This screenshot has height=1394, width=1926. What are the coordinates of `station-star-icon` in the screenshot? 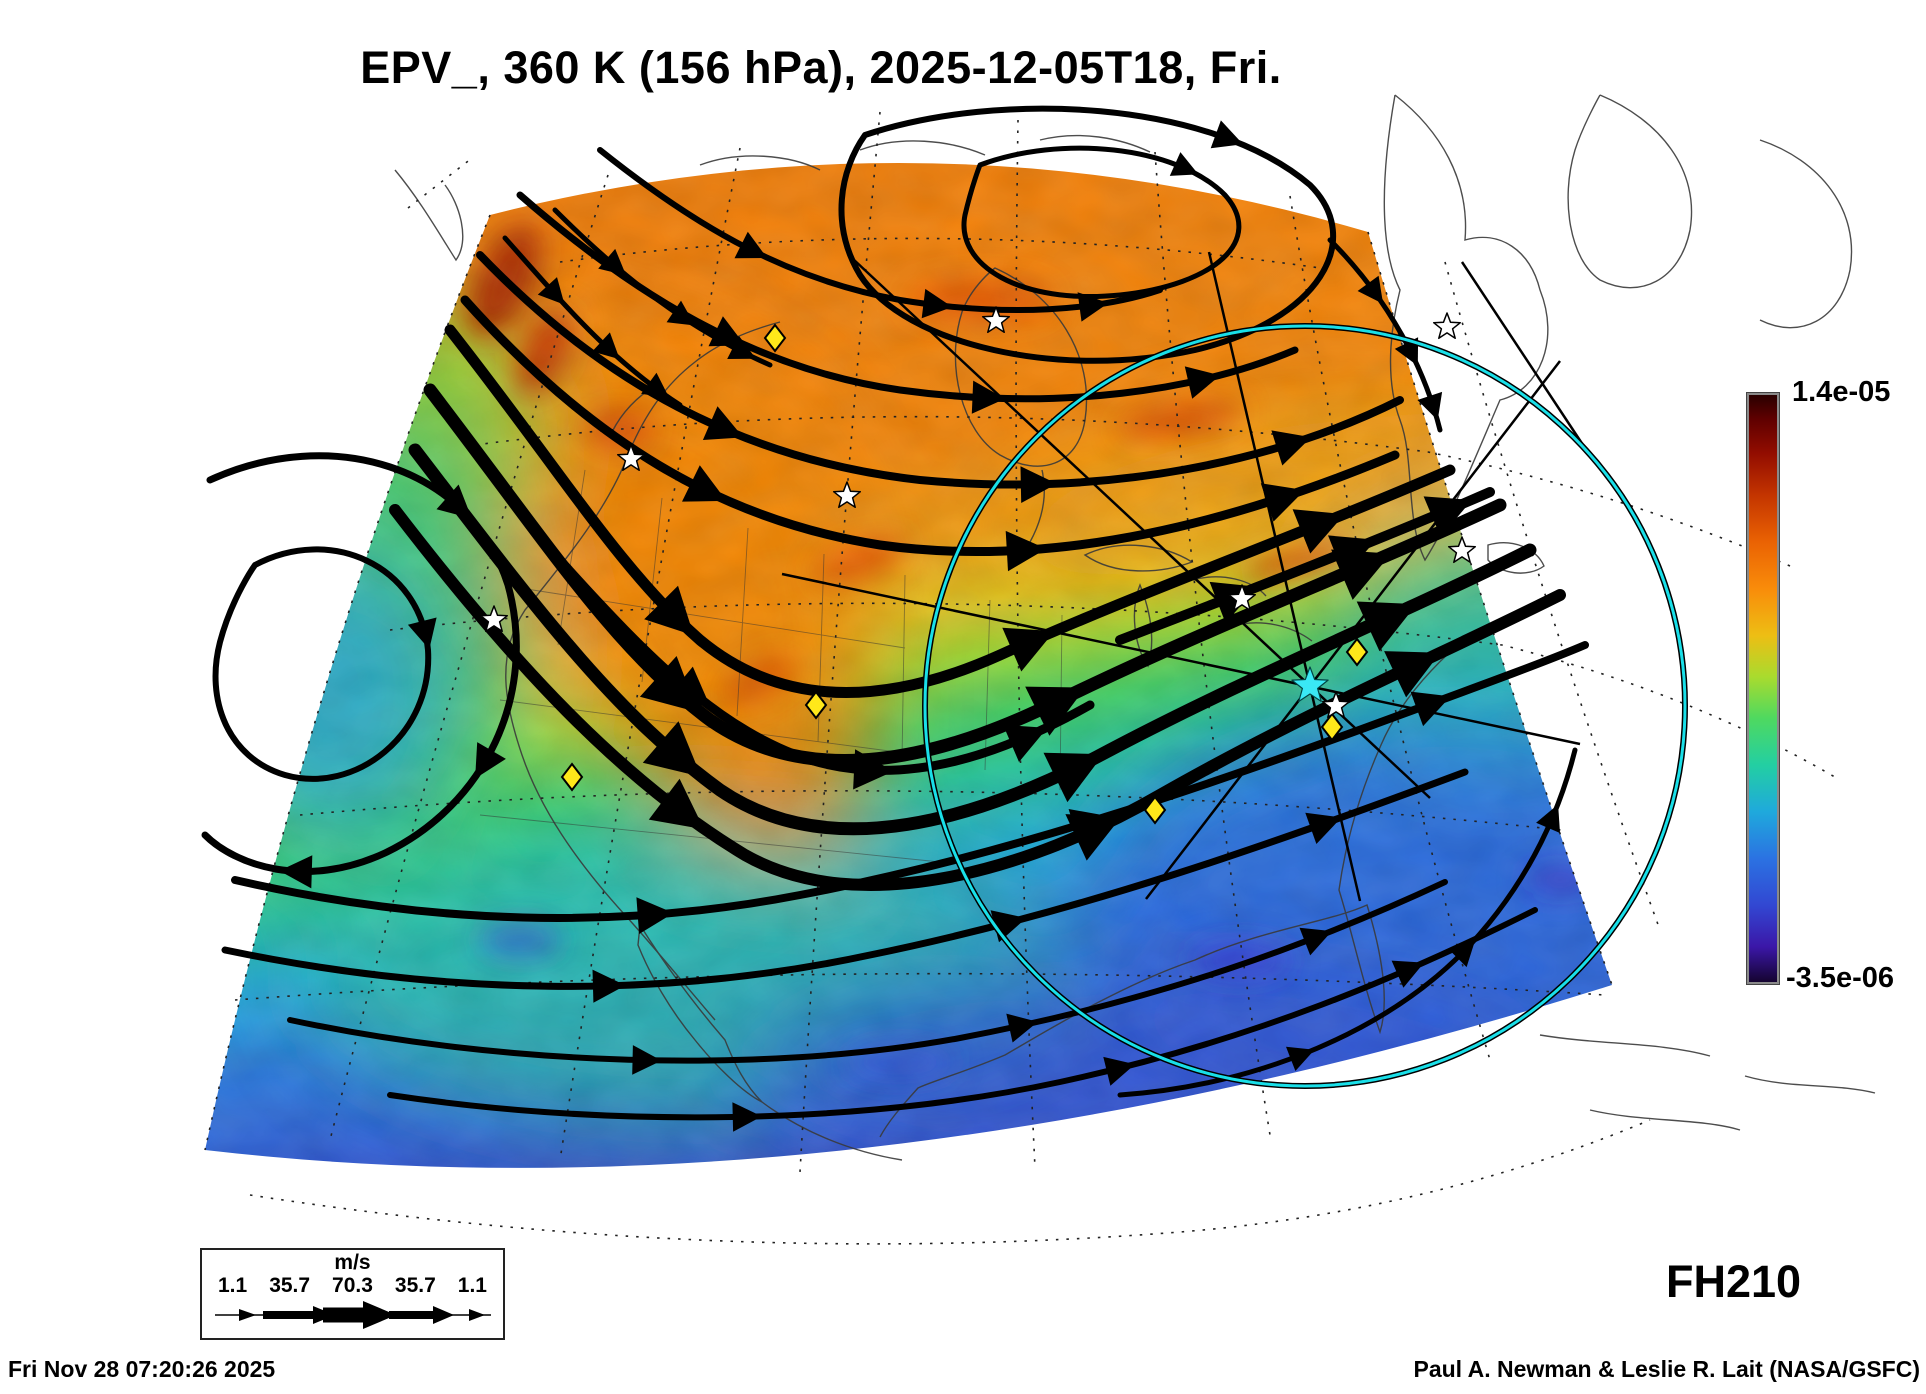 It's located at (1310, 684).